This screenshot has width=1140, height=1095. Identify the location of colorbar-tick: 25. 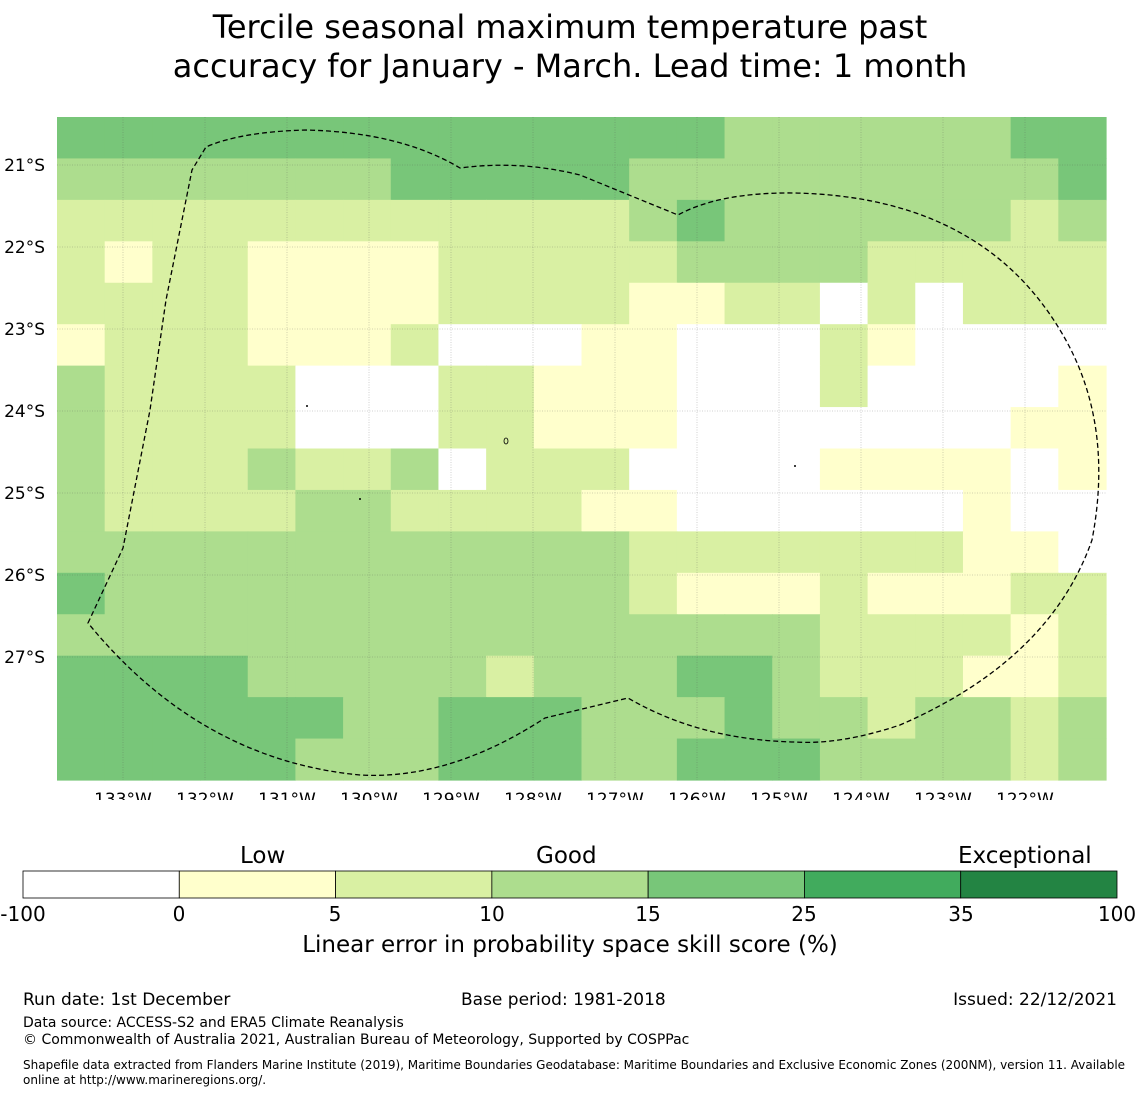
(804, 914).